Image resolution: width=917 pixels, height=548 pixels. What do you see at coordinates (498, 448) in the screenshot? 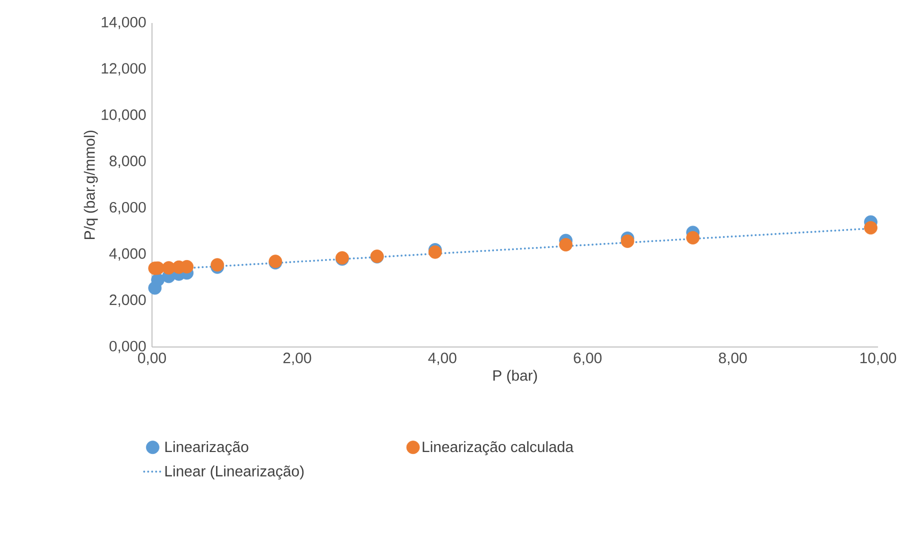
I see `legend-label: Linearização calculada` at bounding box center [498, 448].